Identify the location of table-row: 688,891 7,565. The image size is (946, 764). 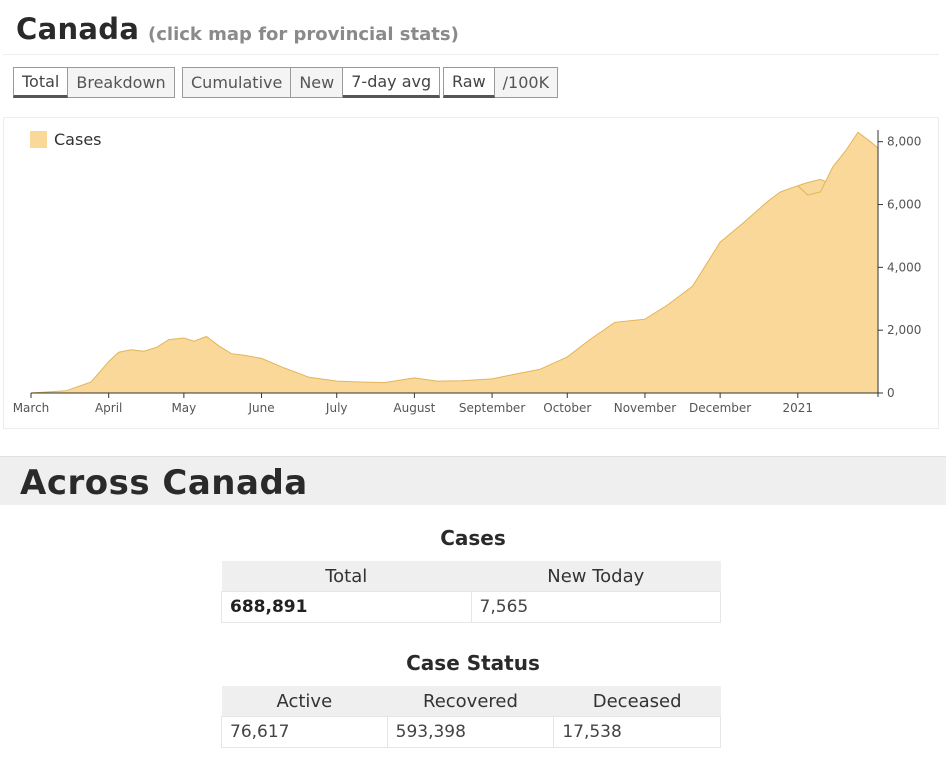
(471, 607).